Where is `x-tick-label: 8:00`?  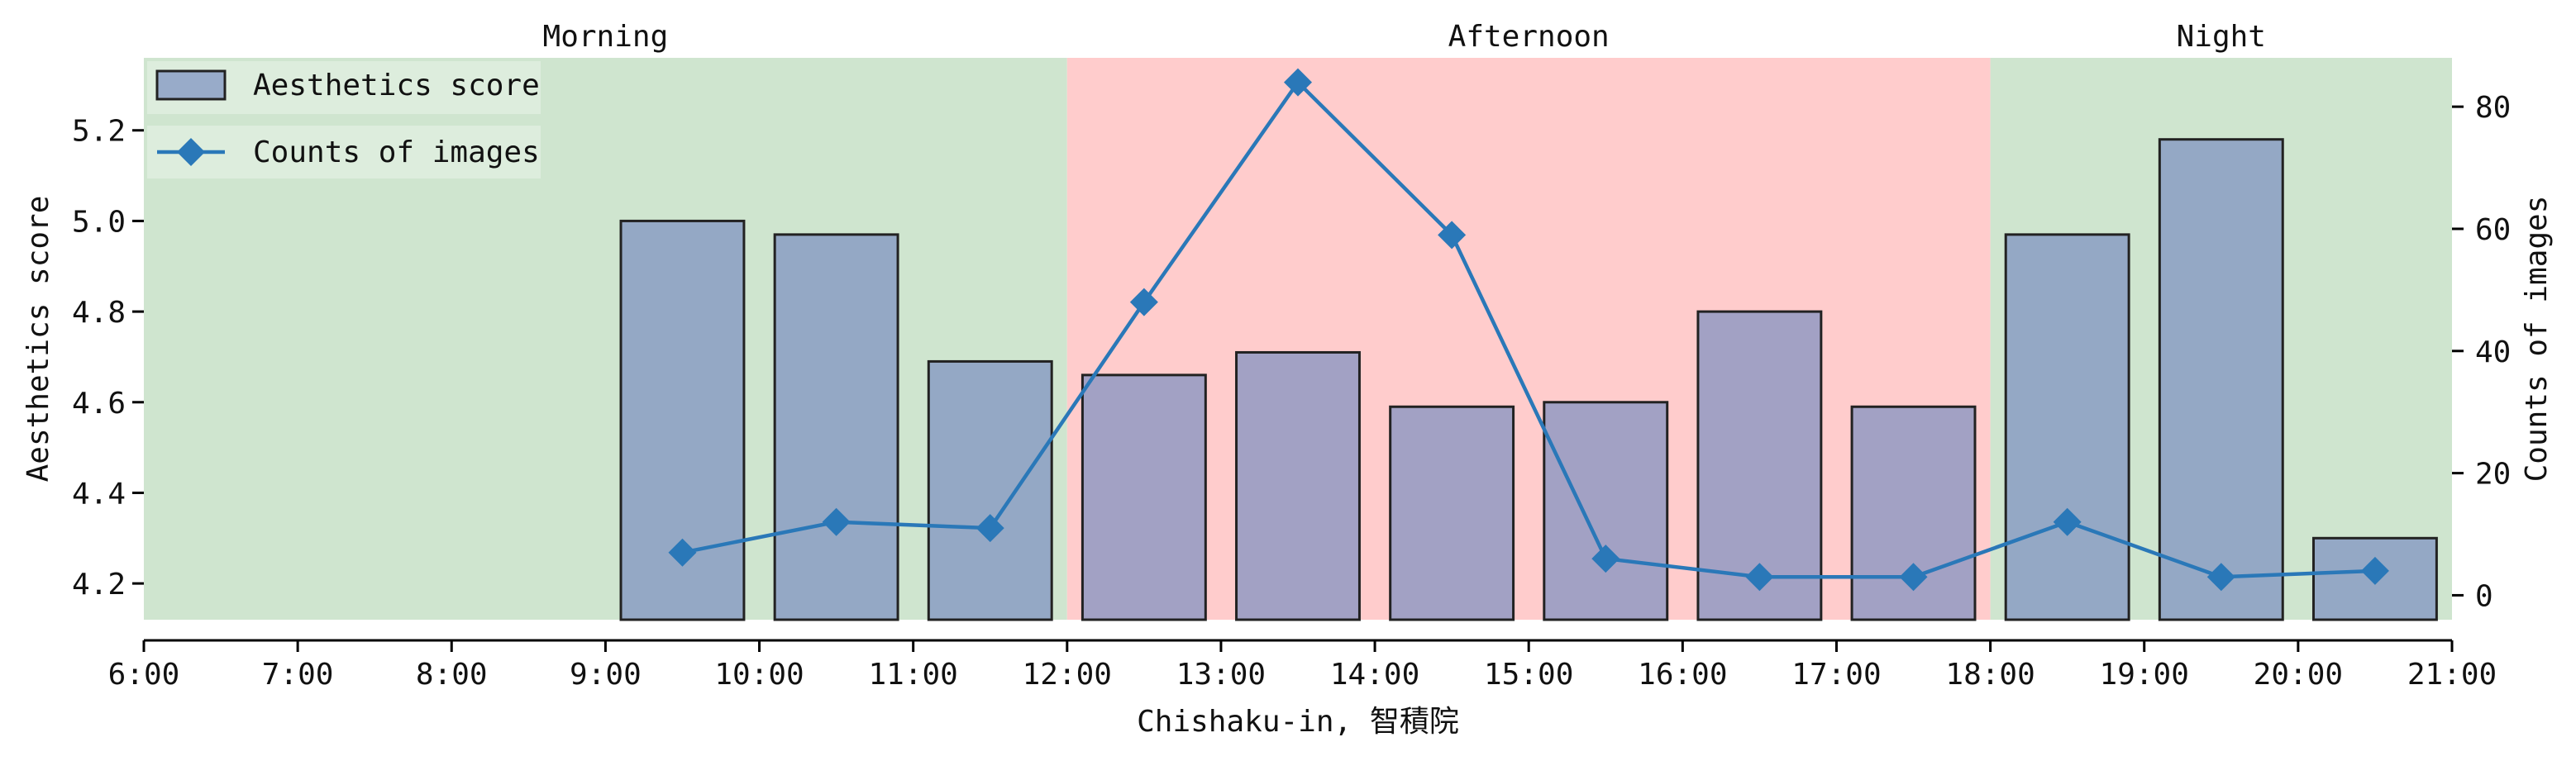 x-tick-label: 8:00 is located at coordinates (452, 675).